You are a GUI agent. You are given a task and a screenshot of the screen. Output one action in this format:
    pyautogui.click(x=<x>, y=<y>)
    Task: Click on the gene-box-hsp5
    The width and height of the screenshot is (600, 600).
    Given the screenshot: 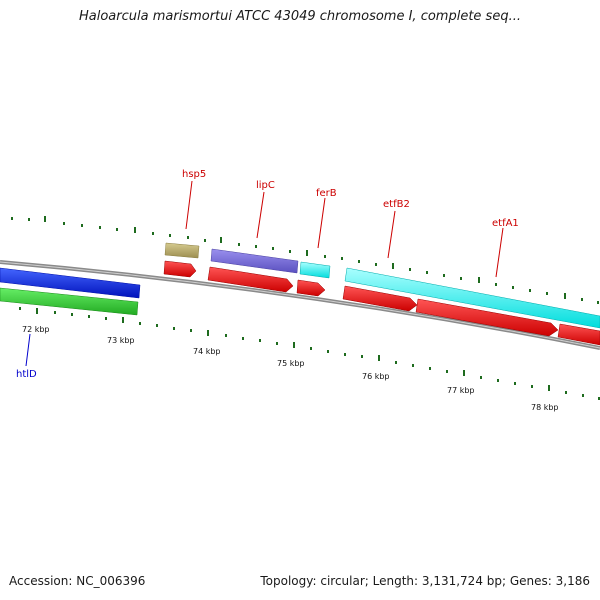 What is the action you would take?
    pyautogui.click(x=182, y=250)
    